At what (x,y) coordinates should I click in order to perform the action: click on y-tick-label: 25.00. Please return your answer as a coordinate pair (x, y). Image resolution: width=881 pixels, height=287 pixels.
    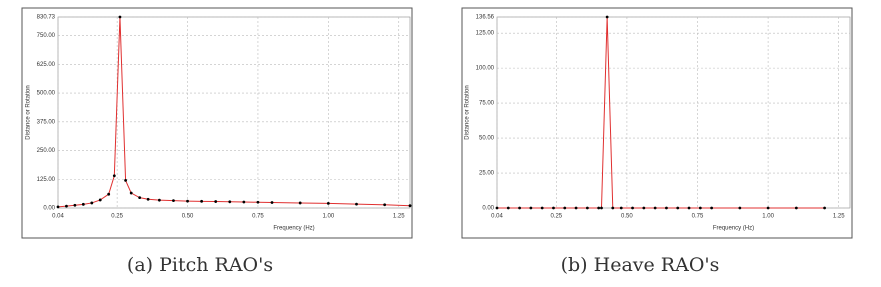
    Looking at the image, I should click on (487, 174).